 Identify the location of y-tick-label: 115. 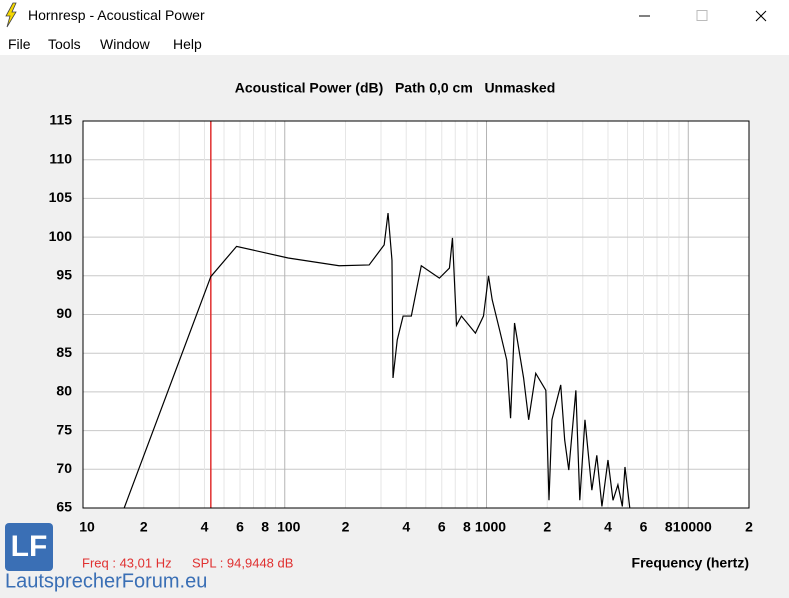
(60, 120).